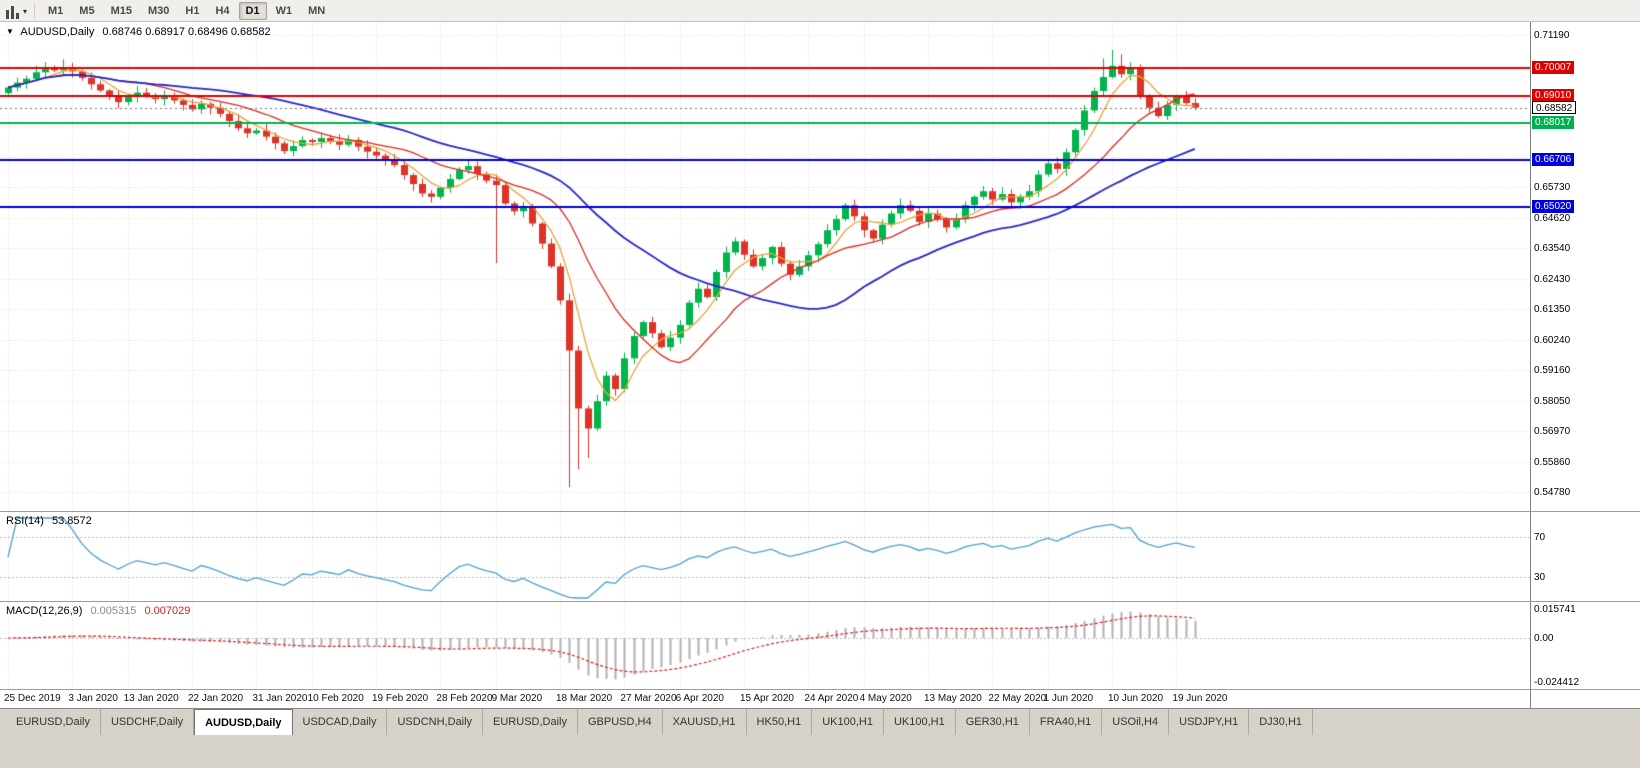 The height and width of the screenshot is (768, 1640). I want to click on chart-tab-hk50-h1: HK50,H1, so click(780, 722).